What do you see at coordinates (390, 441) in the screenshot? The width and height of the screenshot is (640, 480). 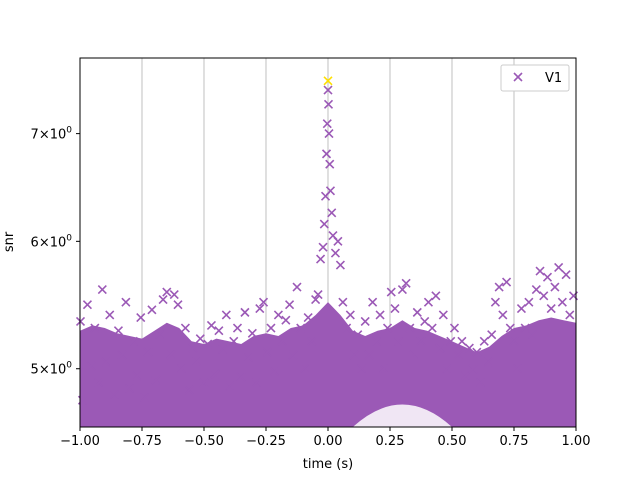 I see `x-tick-label: 0.25` at bounding box center [390, 441].